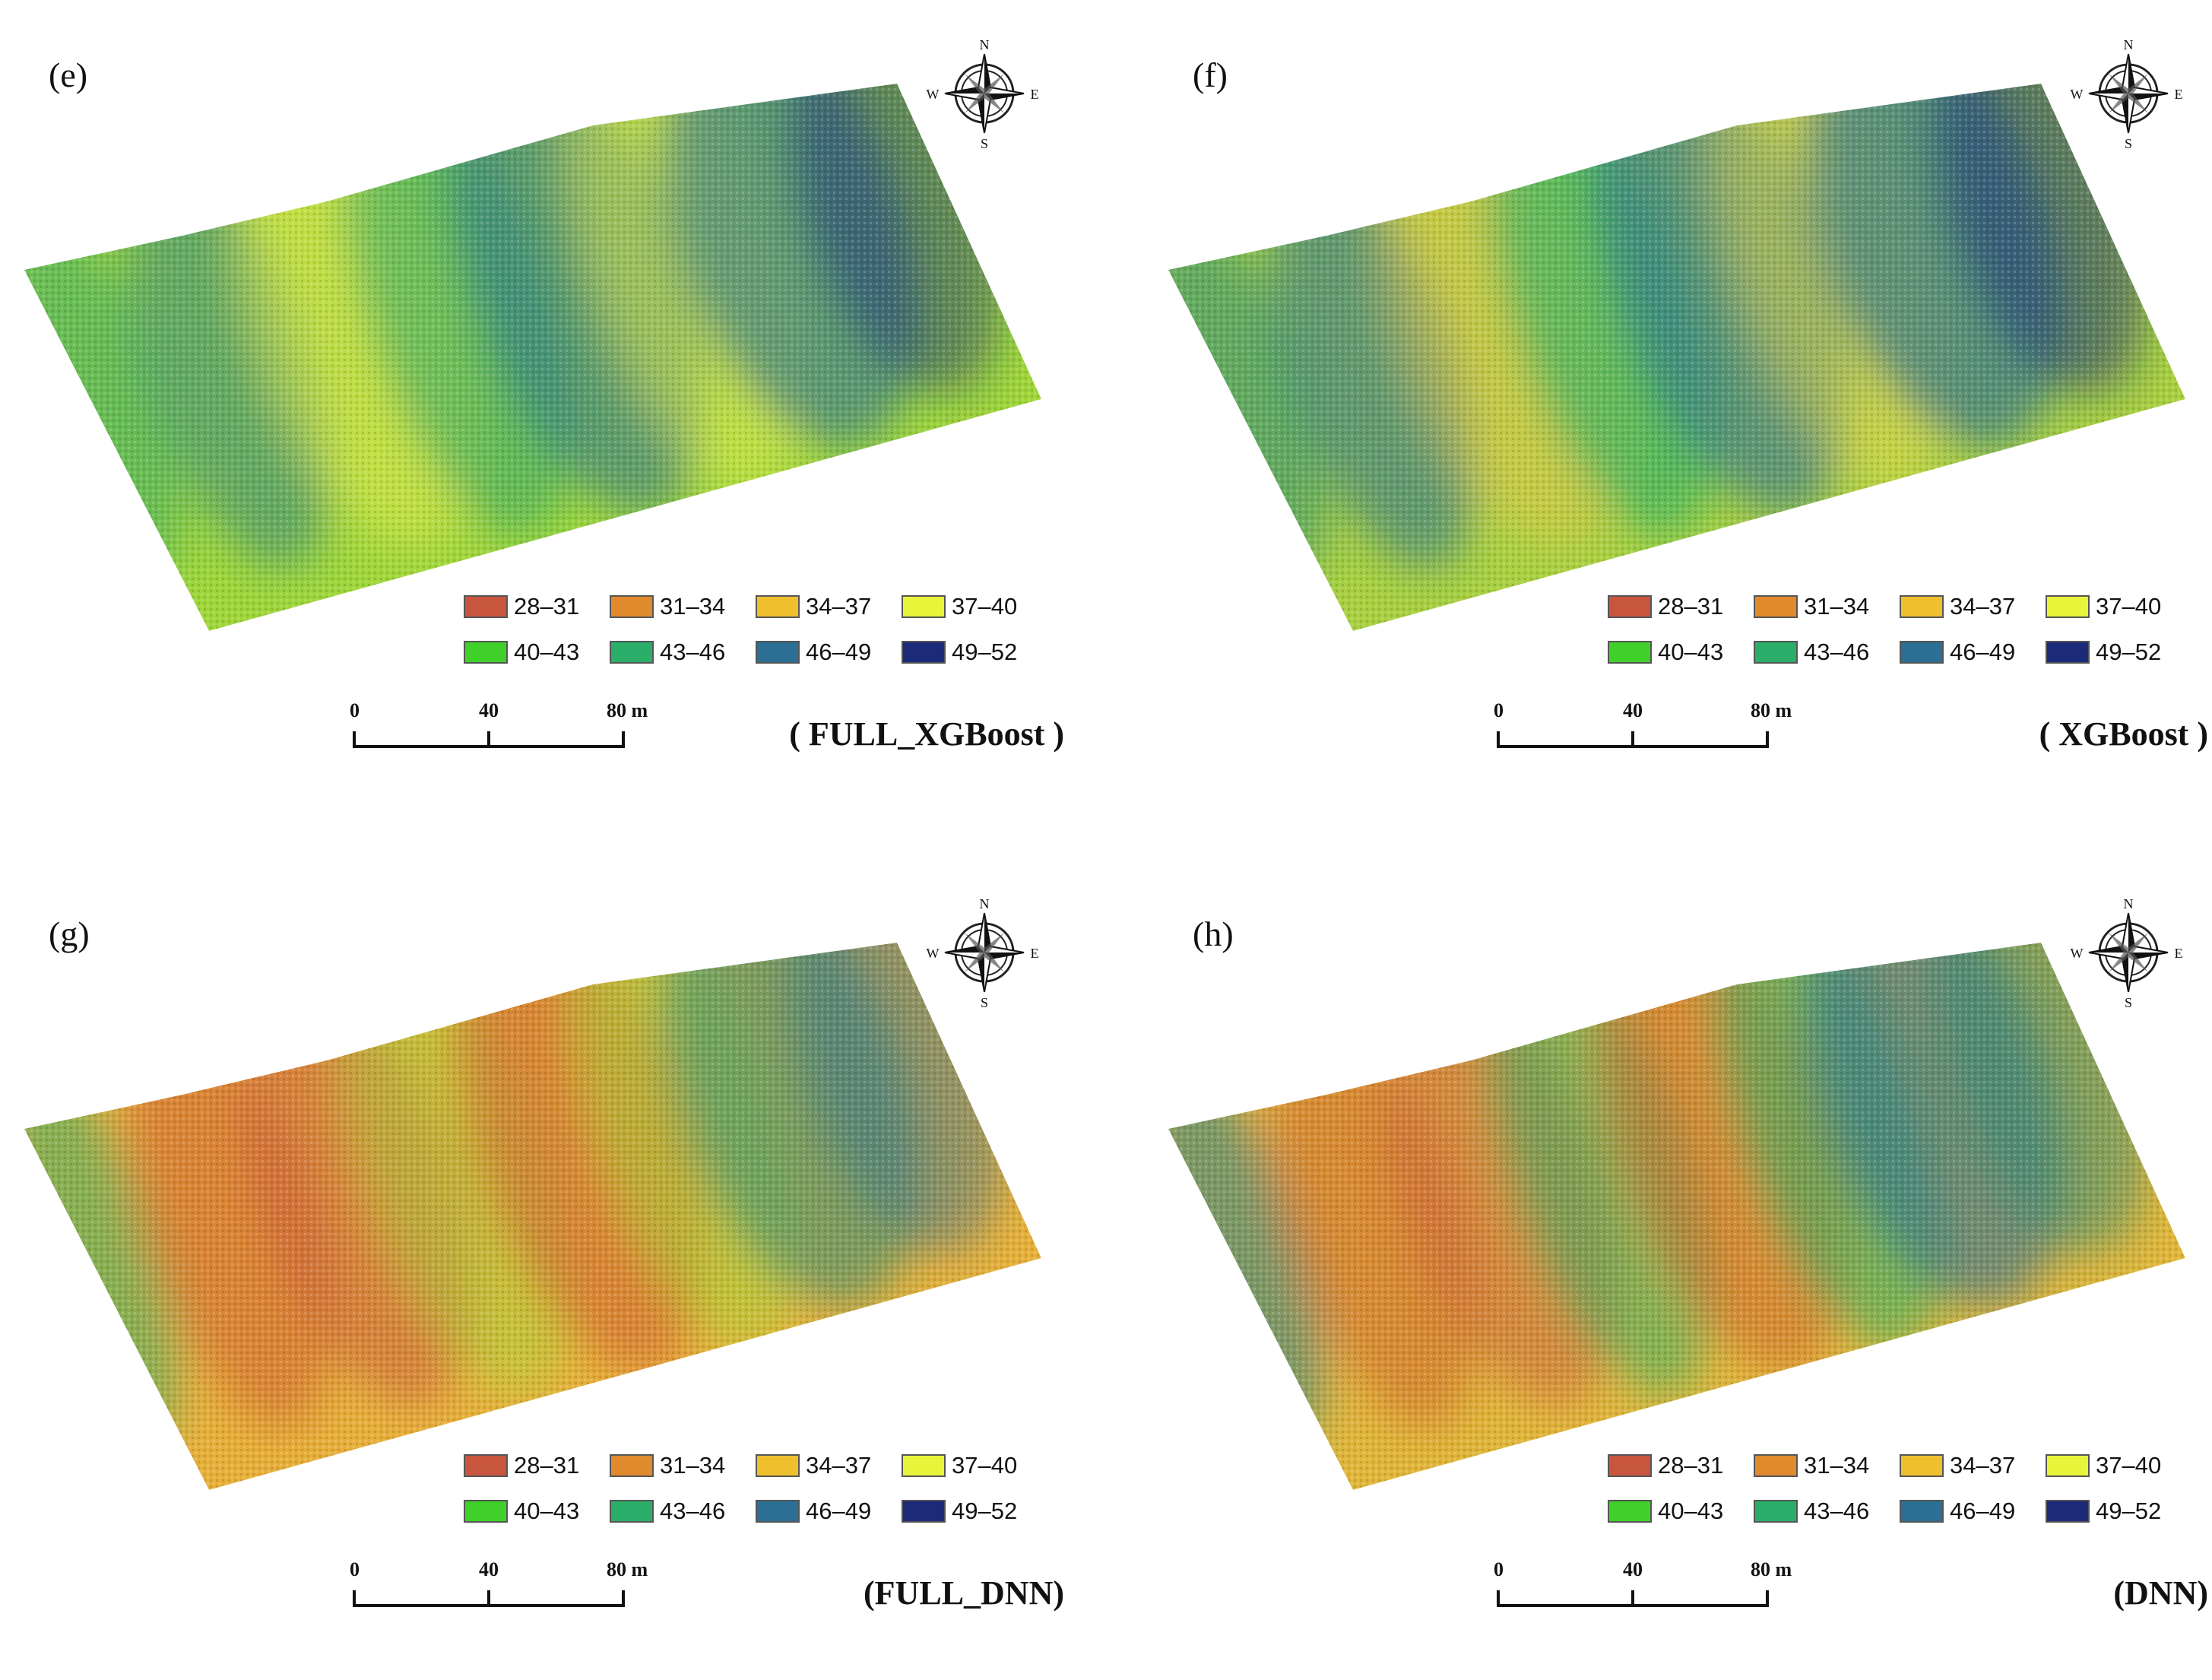  What do you see at coordinates (2077, 953) in the screenshot?
I see `svg-text: W` at bounding box center [2077, 953].